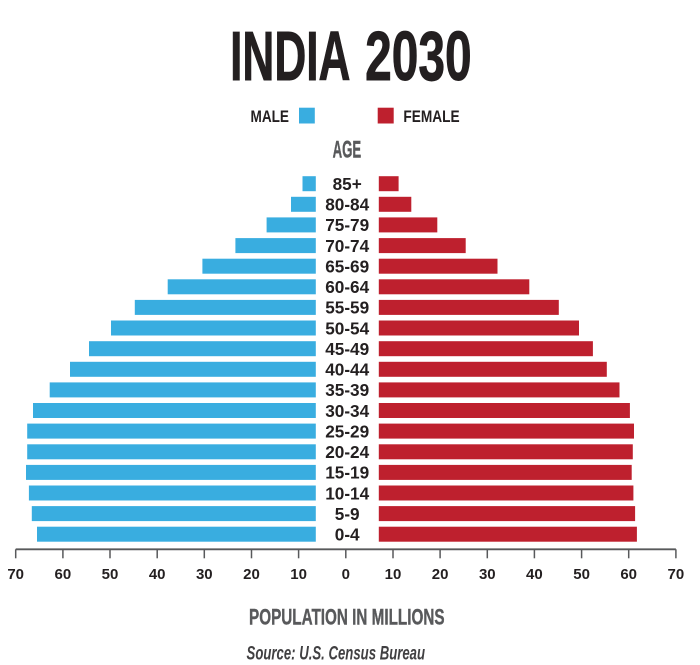 Image resolution: width=700 pixels, height=665 pixels. I want to click on svg-text: 60-64, so click(347, 287).